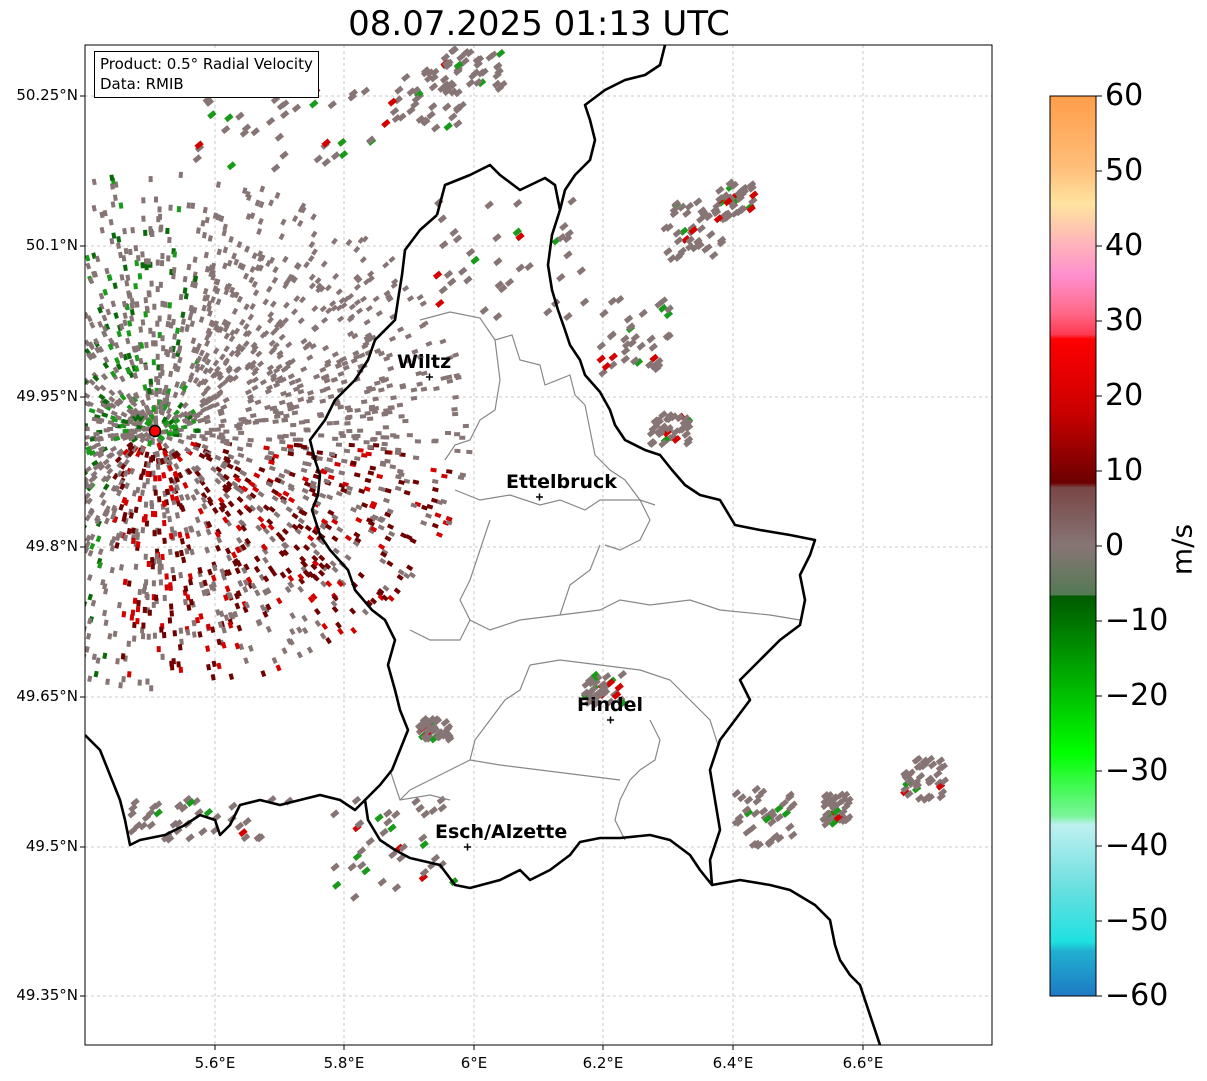 The image size is (1207, 1081). What do you see at coordinates (1137, 695) in the screenshot?
I see `colorbar-tick-label: −20` at bounding box center [1137, 695].